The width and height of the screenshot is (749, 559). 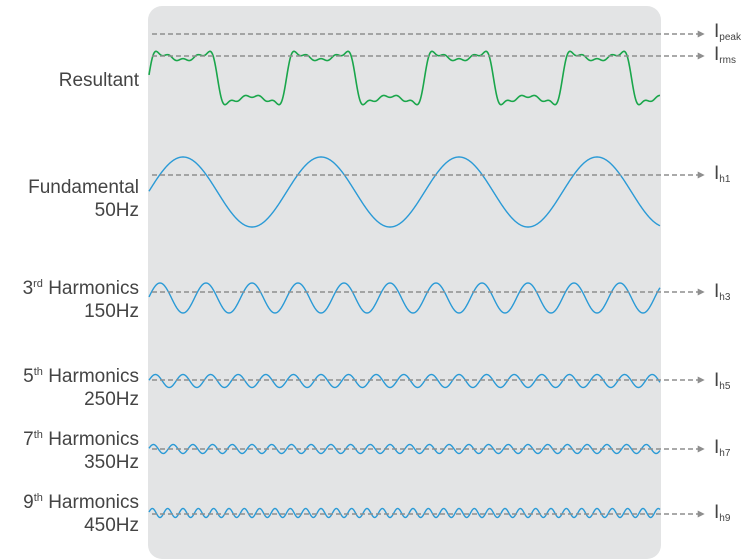 What do you see at coordinates (404, 381) in the screenshot?
I see `h5-wave` at bounding box center [404, 381].